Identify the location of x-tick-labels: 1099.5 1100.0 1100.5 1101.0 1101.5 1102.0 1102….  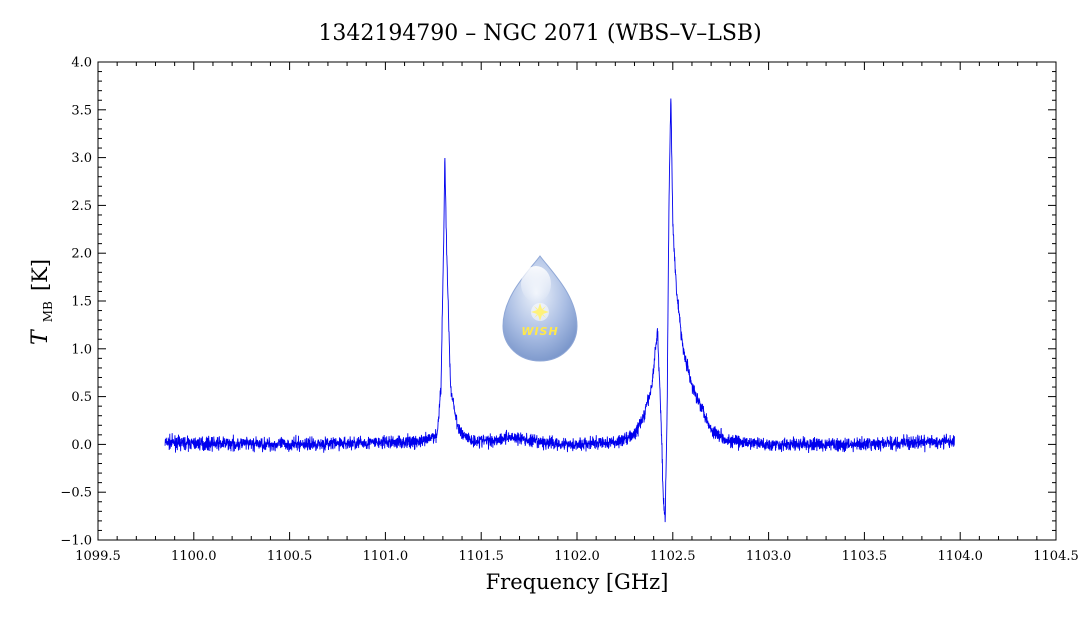
(577, 556).